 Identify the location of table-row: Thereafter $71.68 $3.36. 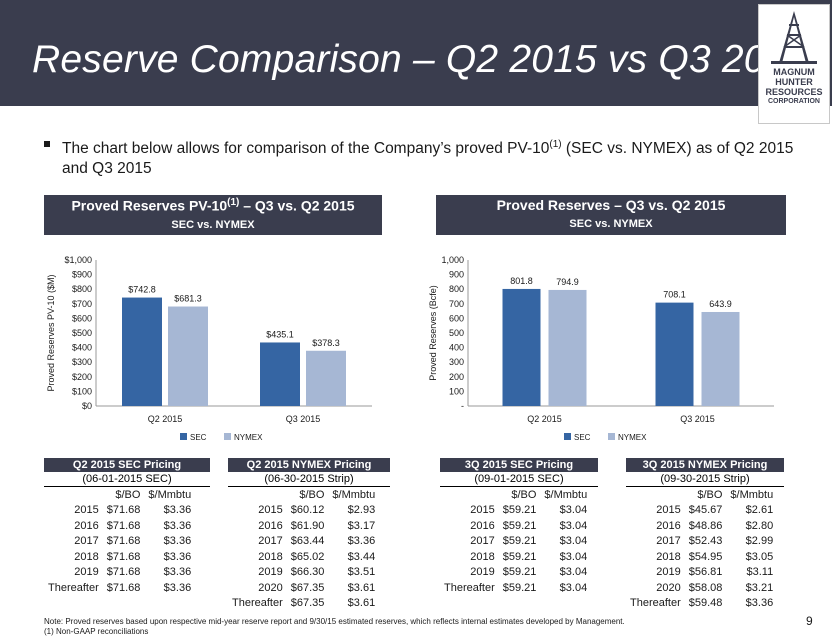
(119, 588).